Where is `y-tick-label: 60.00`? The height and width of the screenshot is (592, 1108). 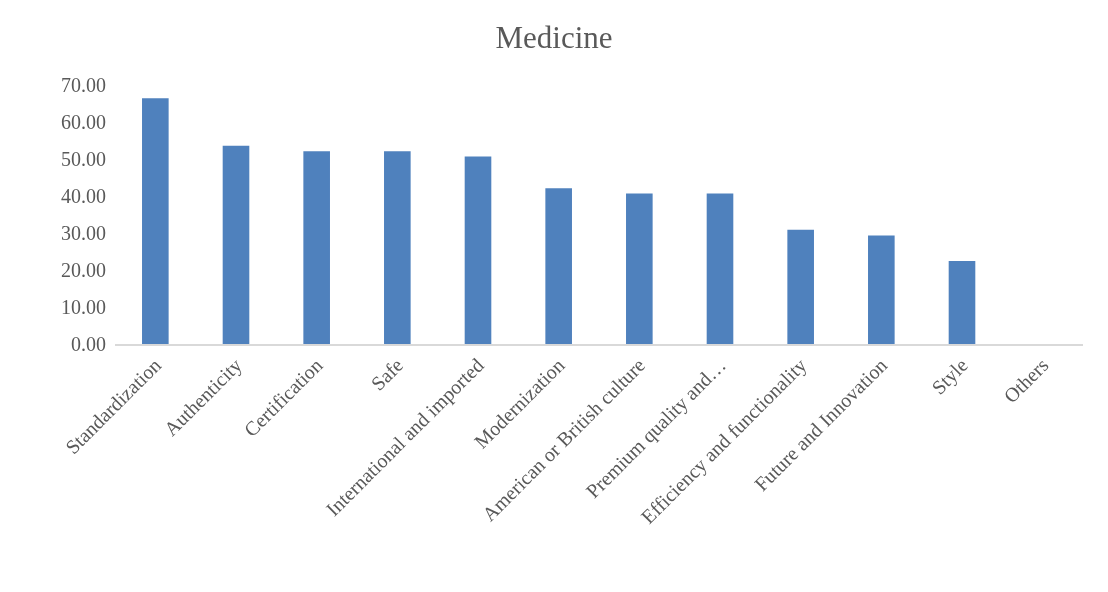 y-tick-label: 60.00 is located at coordinates (83, 122).